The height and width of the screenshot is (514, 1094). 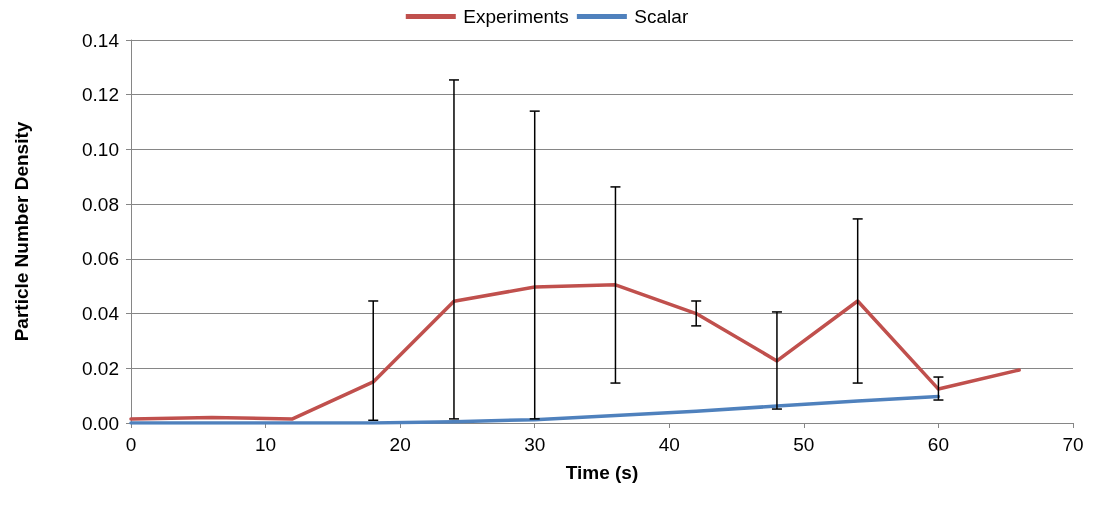 What do you see at coordinates (516, 16) in the screenshot?
I see `legend-label: Experiments` at bounding box center [516, 16].